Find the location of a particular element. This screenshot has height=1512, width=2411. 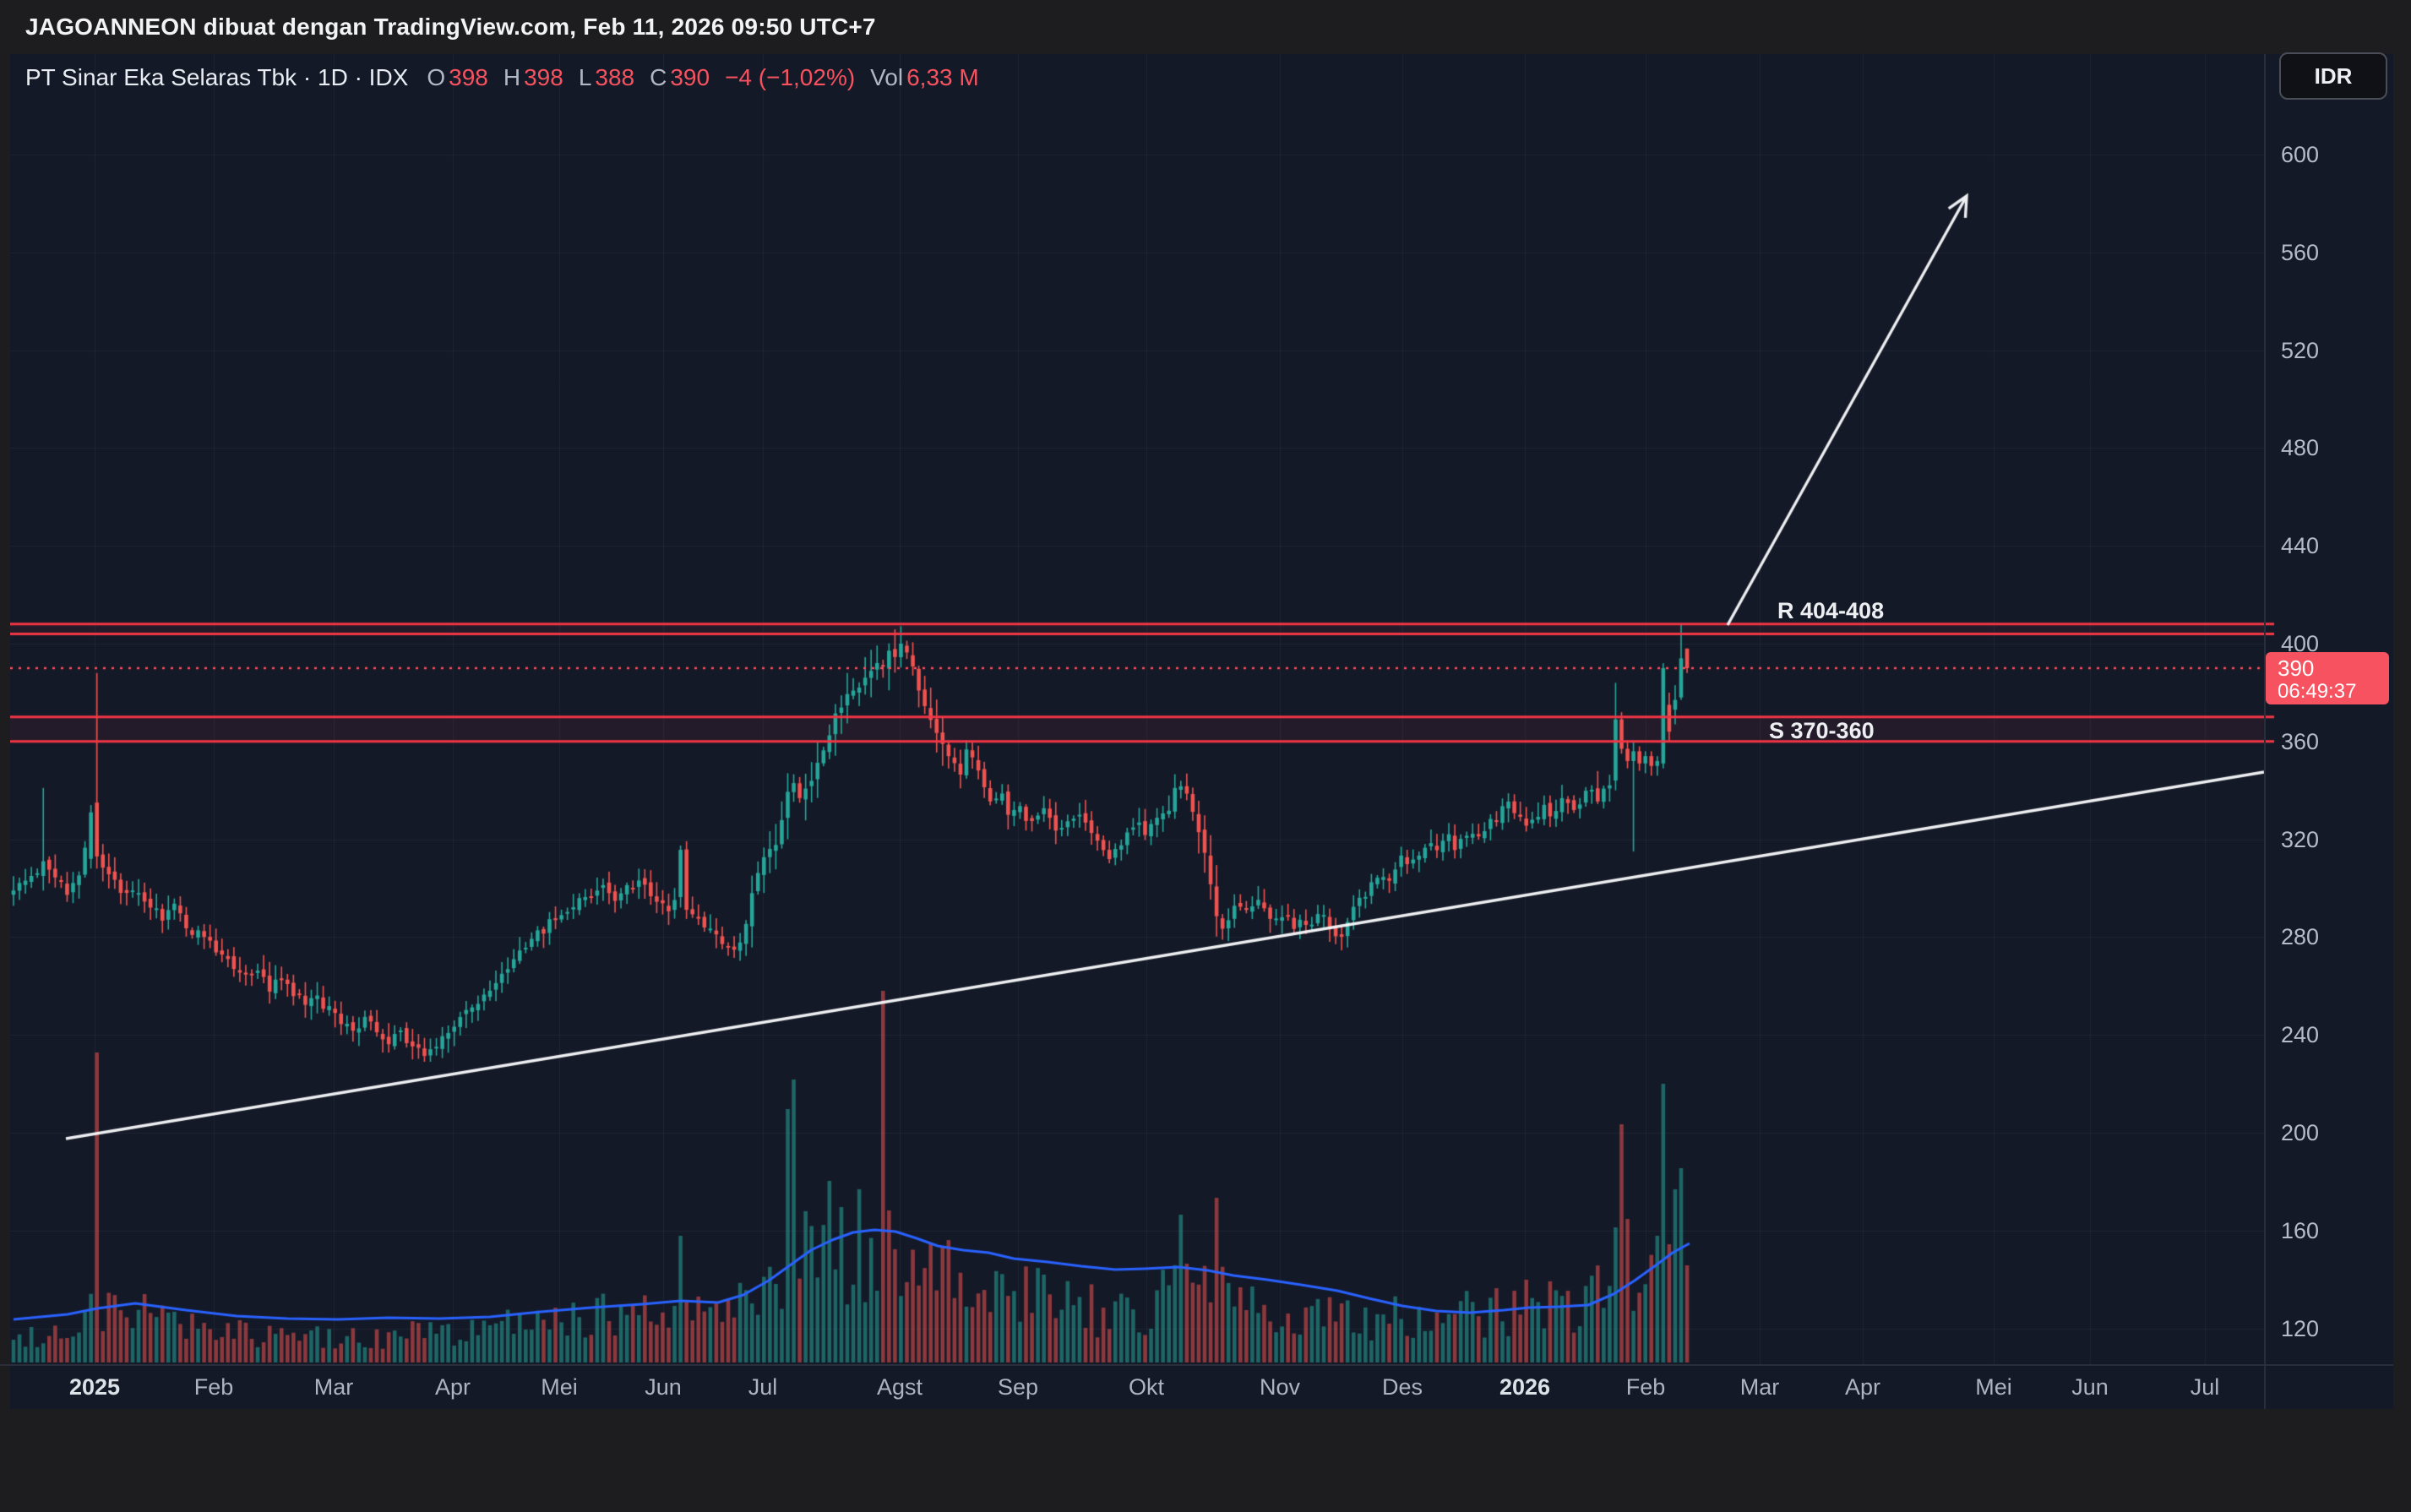

price-tick-label: 360 is located at coordinates (2300, 741).